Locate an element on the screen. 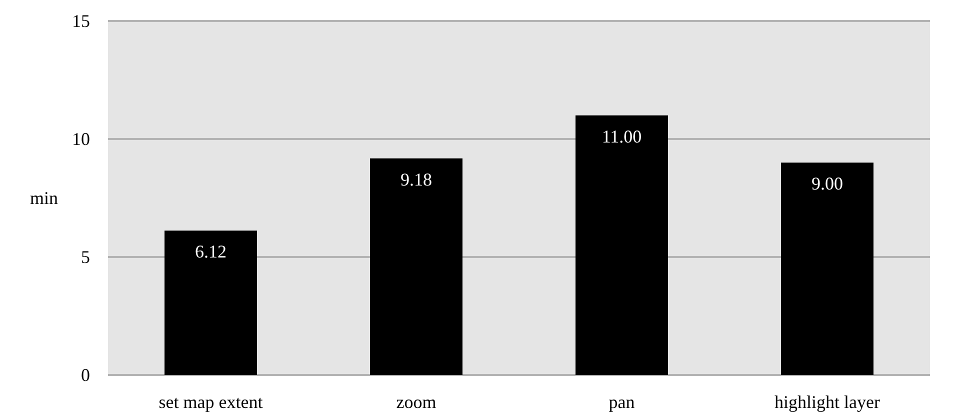 The height and width of the screenshot is (419, 964). x-tick-label: highlight layer is located at coordinates (827, 402).